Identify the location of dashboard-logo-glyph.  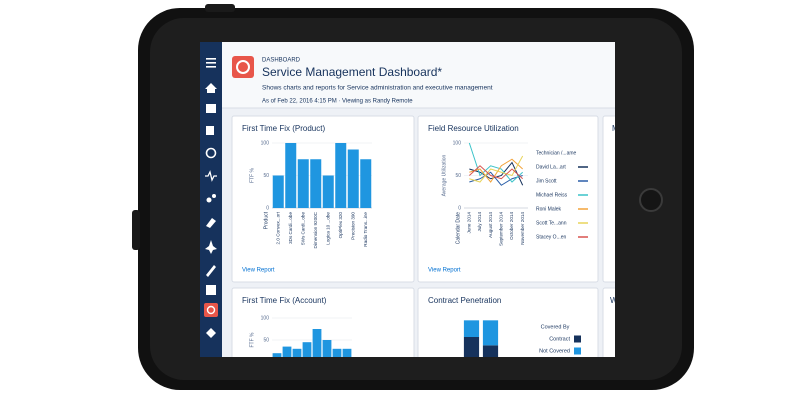
(243, 67).